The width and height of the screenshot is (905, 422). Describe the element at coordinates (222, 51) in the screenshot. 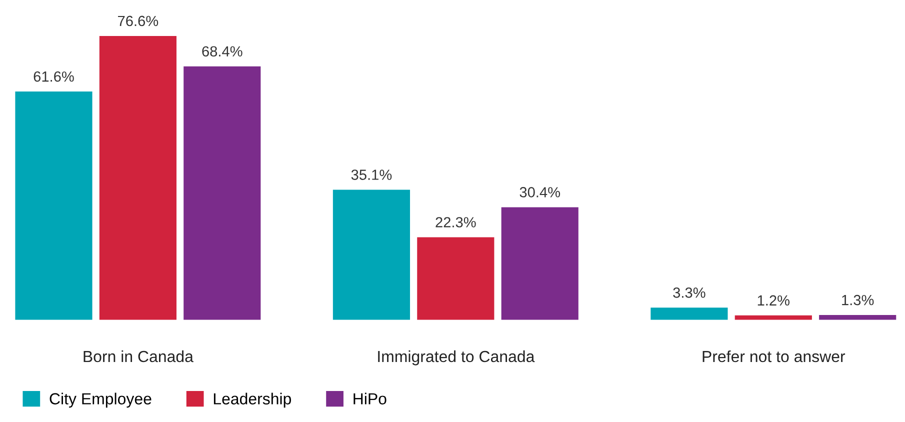

I see `data-label: 68.4%` at that location.